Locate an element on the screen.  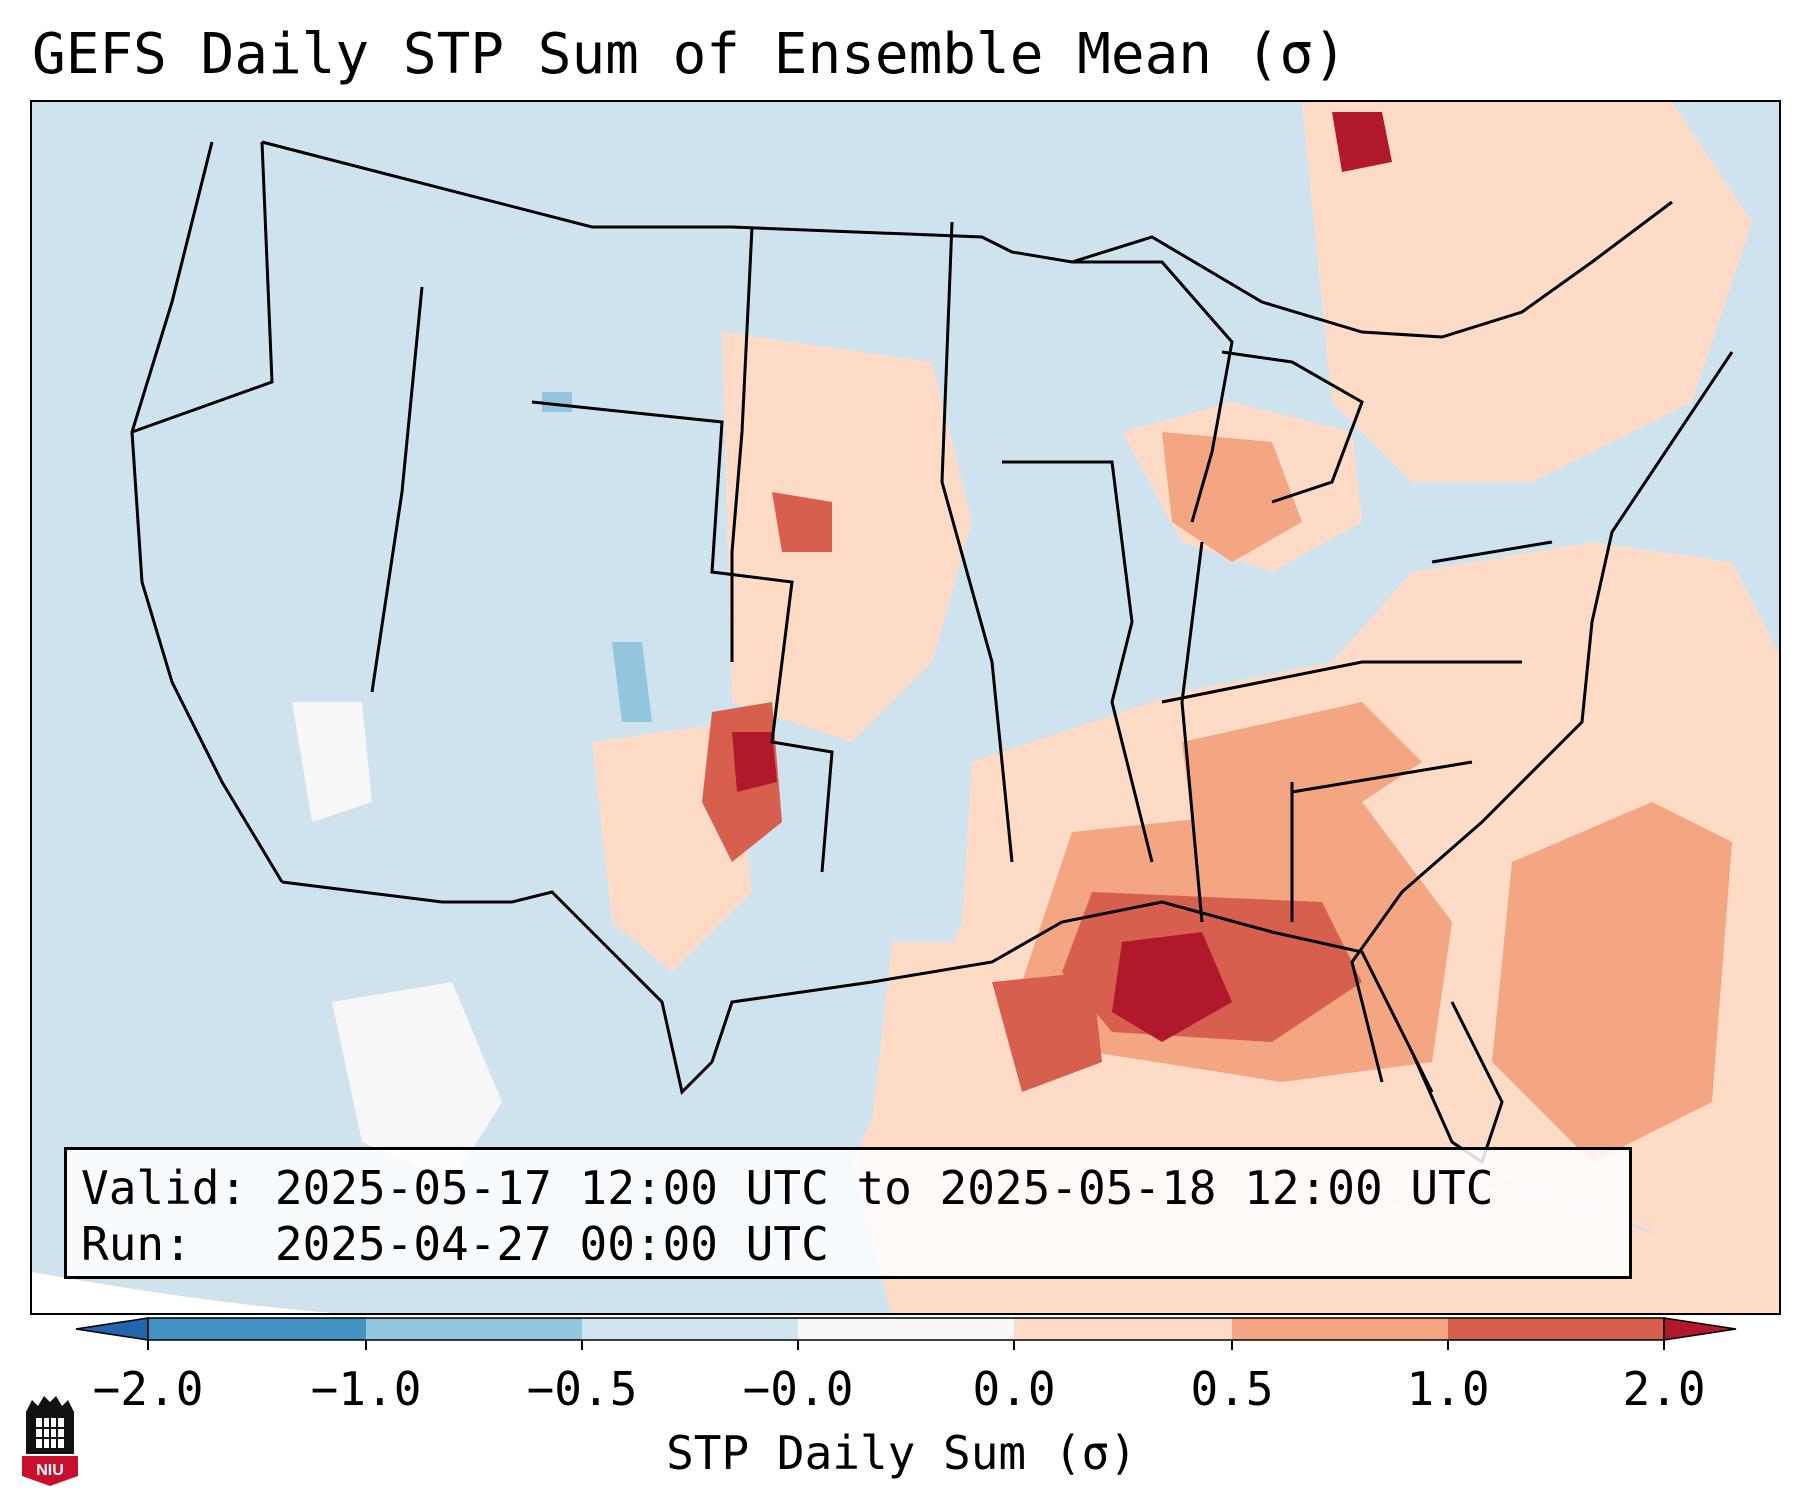
anomaly-negative-colorado is located at coordinates (632, 682).